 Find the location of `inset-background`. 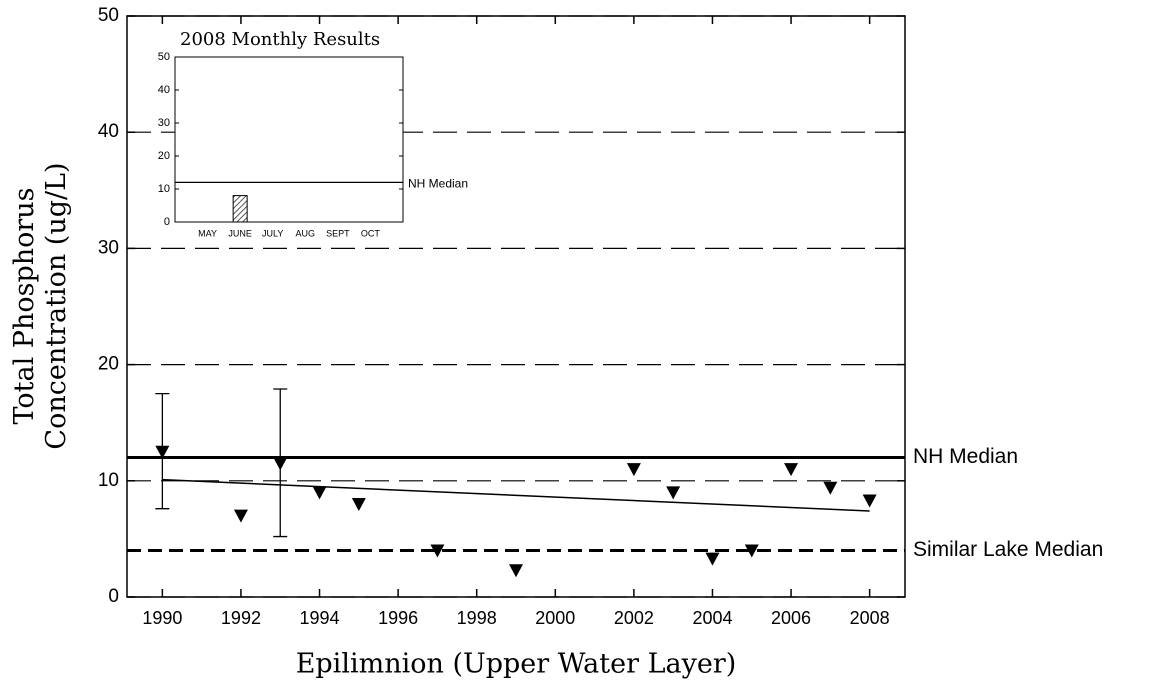

inset-background is located at coordinates (289, 139).